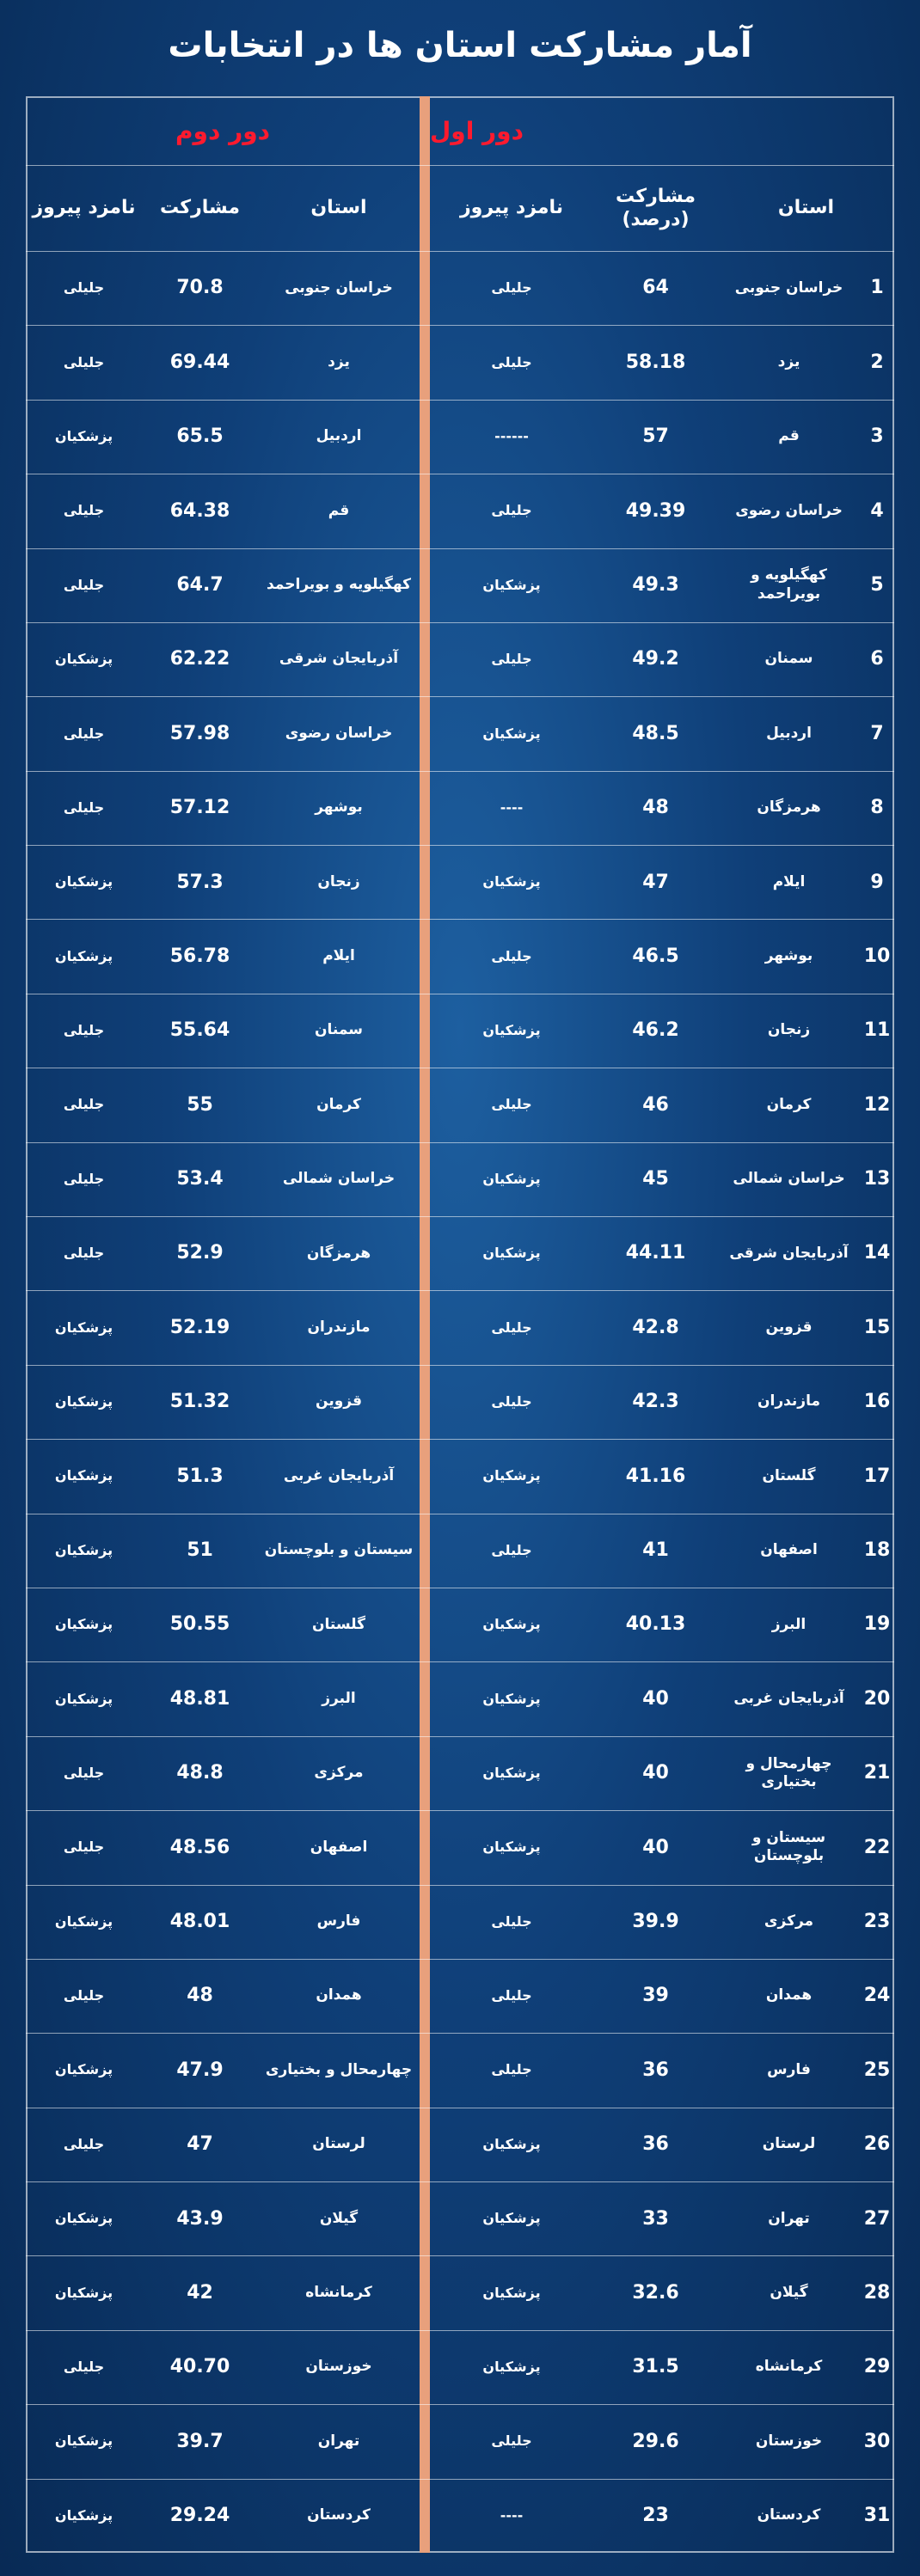  I want to click on column-header: نامزد پیروز, so click(512, 208).